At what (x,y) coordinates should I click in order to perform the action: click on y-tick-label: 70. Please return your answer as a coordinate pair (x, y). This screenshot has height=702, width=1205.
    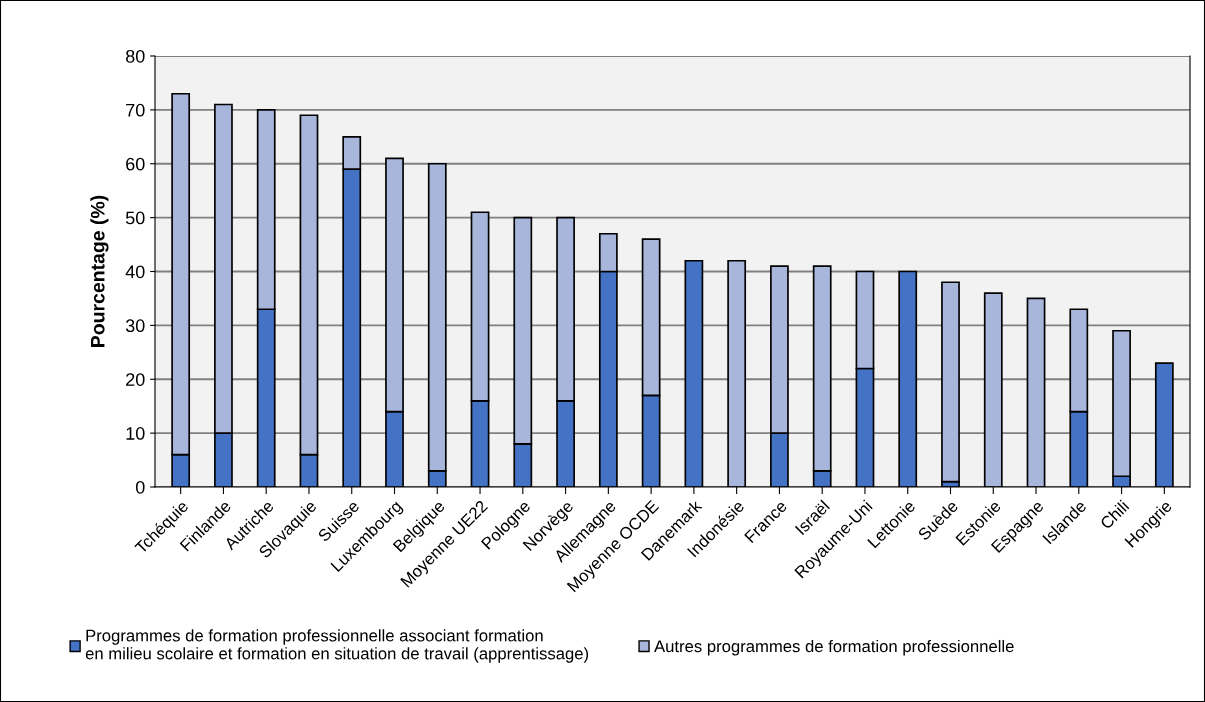
    Looking at the image, I should click on (135, 110).